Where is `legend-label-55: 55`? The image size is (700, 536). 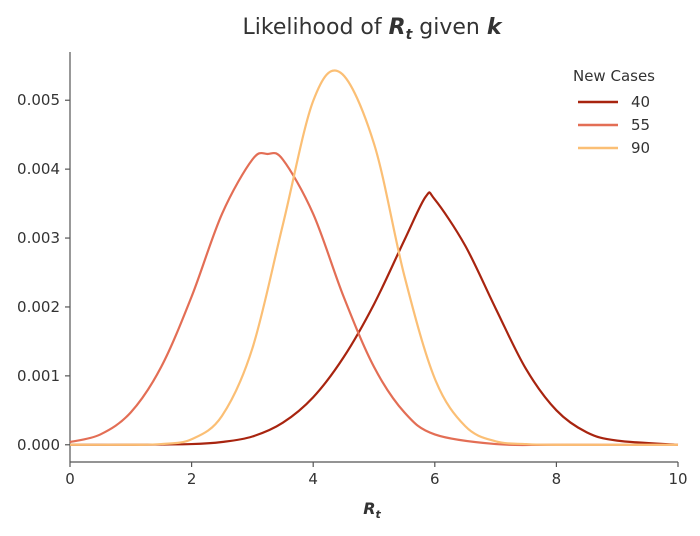 legend-label-55: 55 is located at coordinates (640, 125).